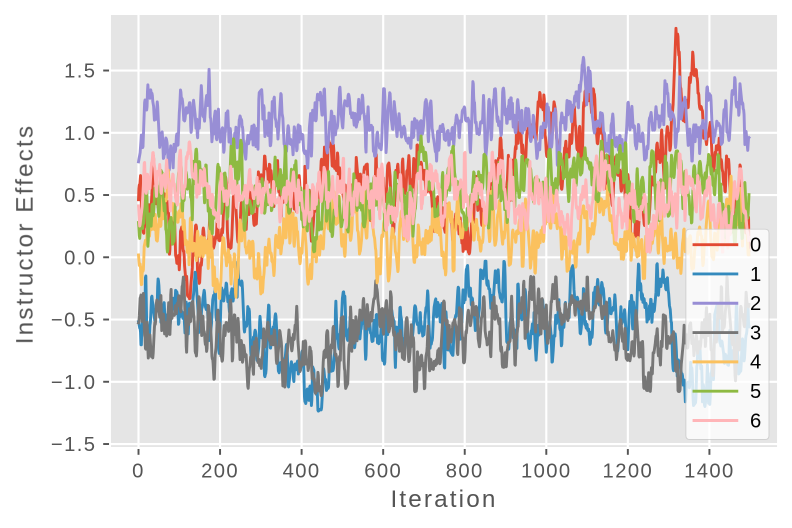 Image resolution: width=792 pixels, height=528 pixels. What do you see at coordinates (756, 363) in the screenshot?
I see `svg-text: 4` at bounding box center [756, 363].